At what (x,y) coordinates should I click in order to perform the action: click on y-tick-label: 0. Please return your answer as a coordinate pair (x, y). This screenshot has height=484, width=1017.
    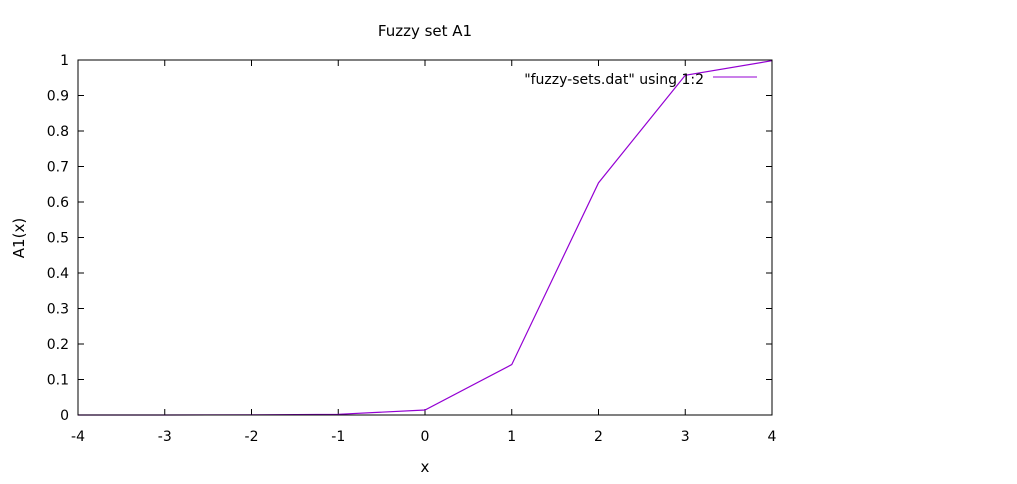
    Looking at the image, I should click on (64, 416).